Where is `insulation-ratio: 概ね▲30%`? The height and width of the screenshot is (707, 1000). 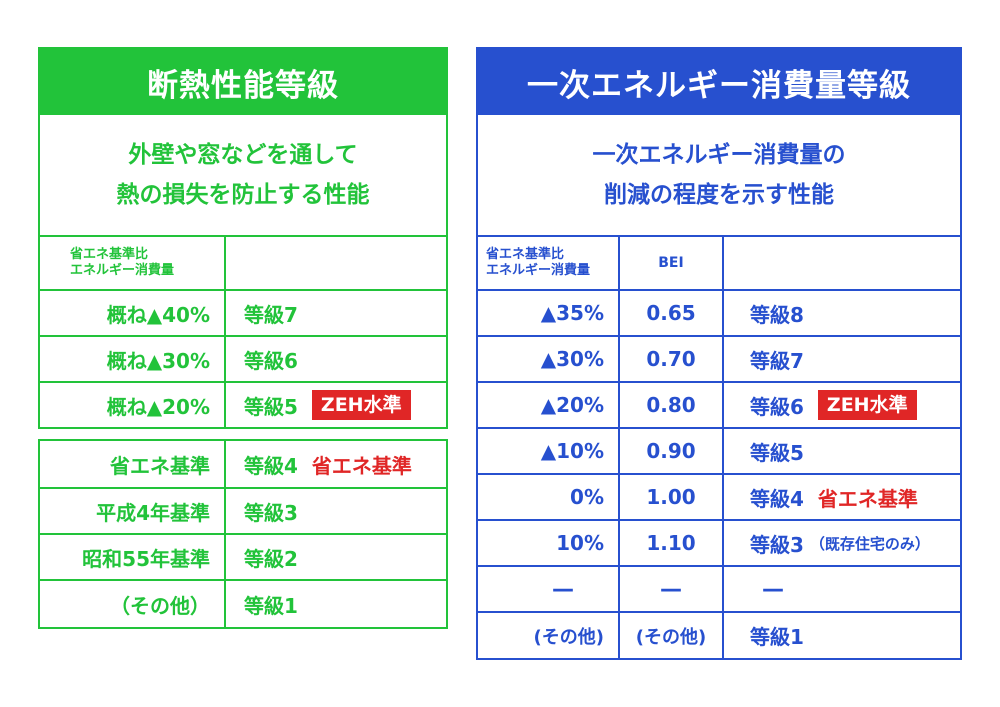 insulation-ratio: 概ね▲30% is located at coordinates (158, 360).